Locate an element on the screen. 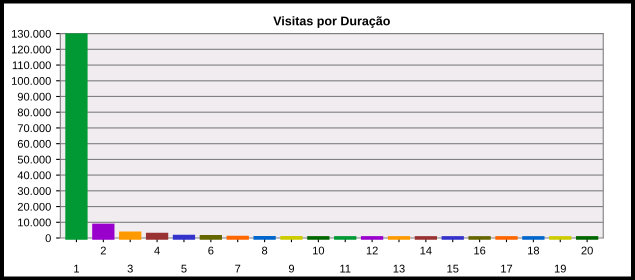  y-tick-label: 90.000 is located at coordinates (34, 96).